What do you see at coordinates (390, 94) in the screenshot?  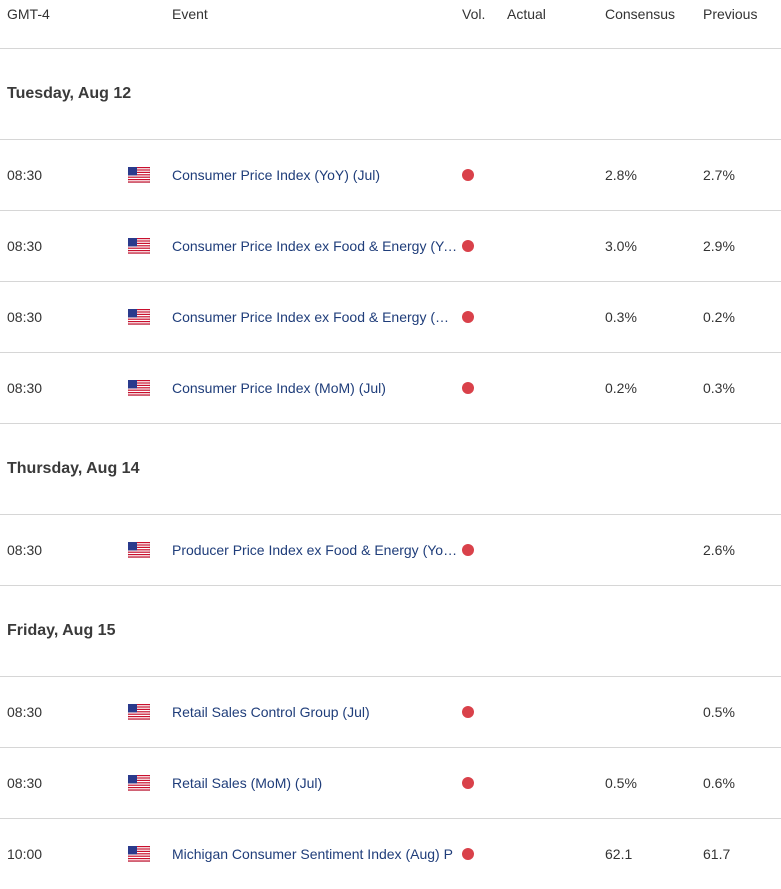 I see `day-header: Tuesday, Aug 12` at bounding box center [390, 94].